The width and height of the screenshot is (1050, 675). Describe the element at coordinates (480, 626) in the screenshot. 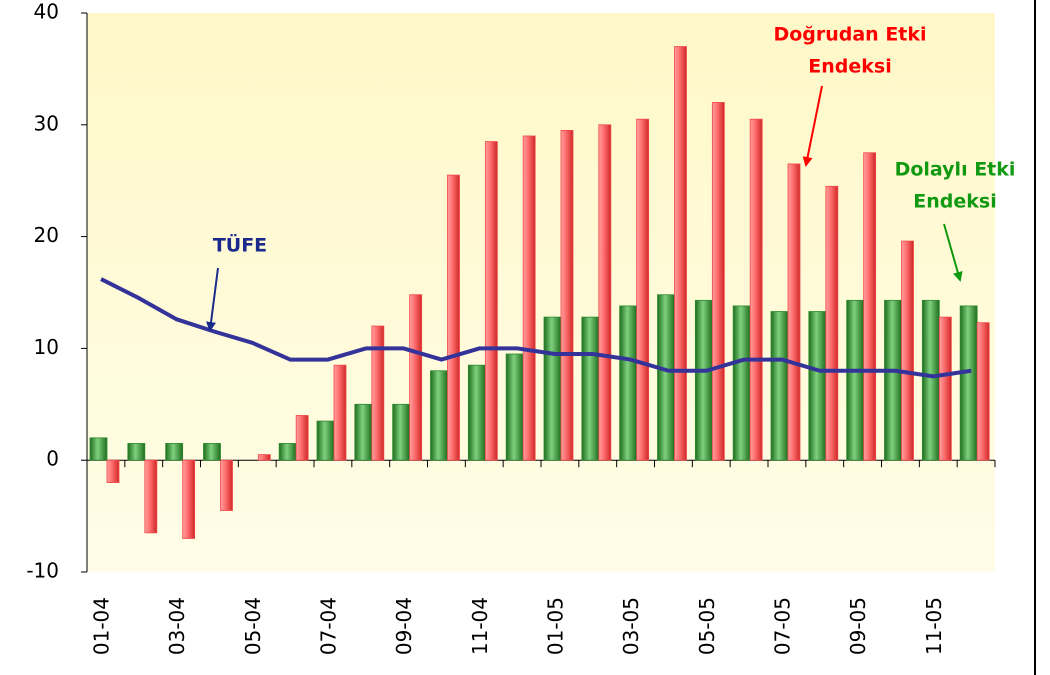

I see `x-tick-label: 11-04` at that location.